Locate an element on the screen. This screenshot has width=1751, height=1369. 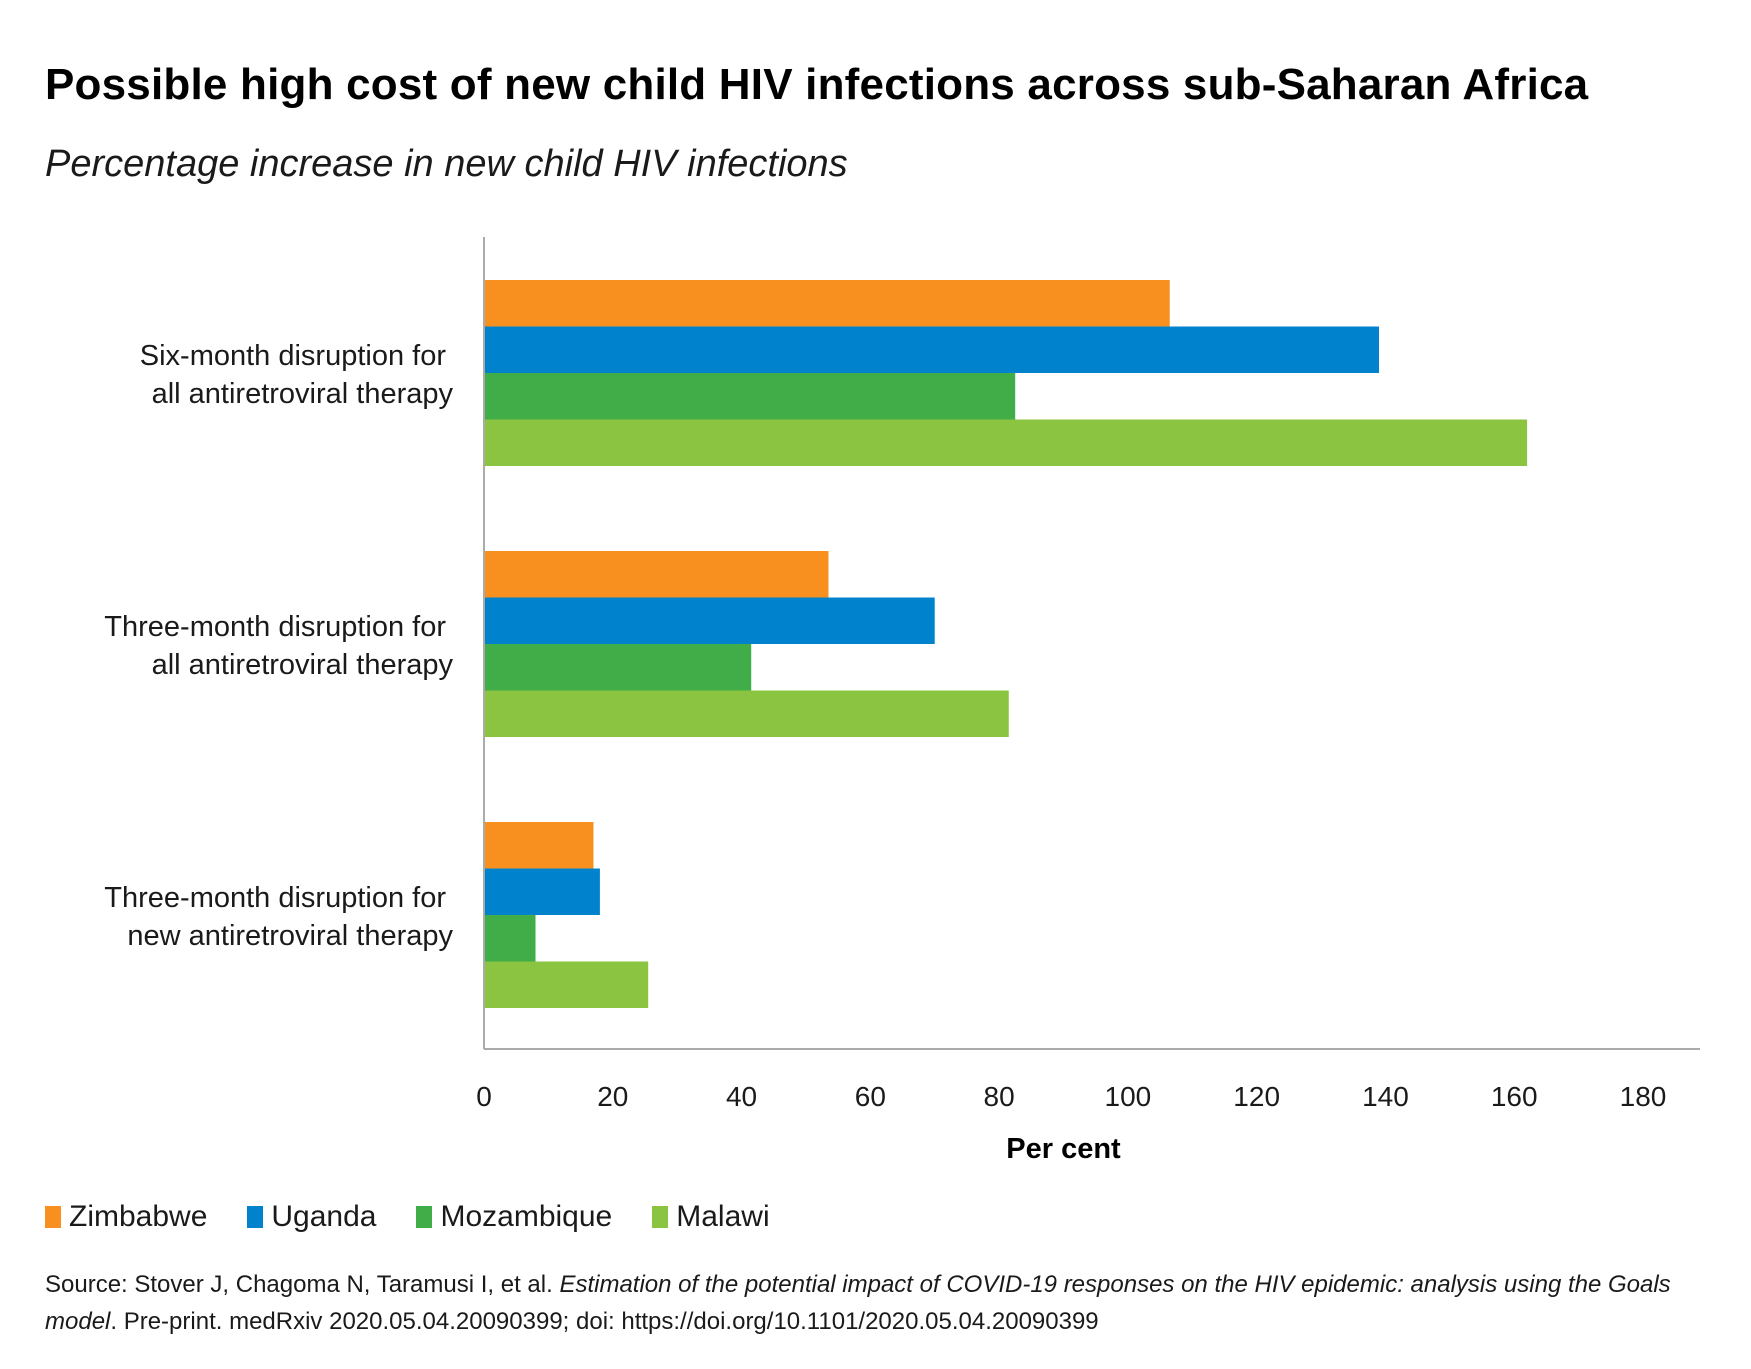
category-label-line: Six-month disruption for is located at coordinates (293, 356).